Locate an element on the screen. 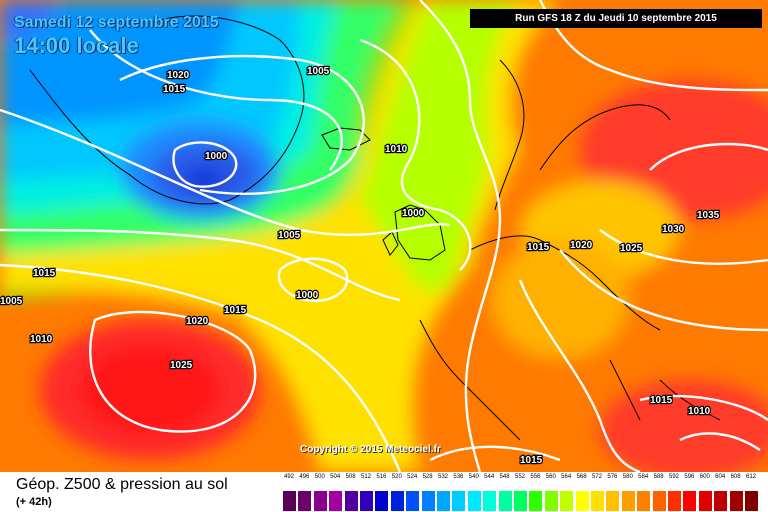  legend-value-label: 604 is located at coordinates (720, 477).